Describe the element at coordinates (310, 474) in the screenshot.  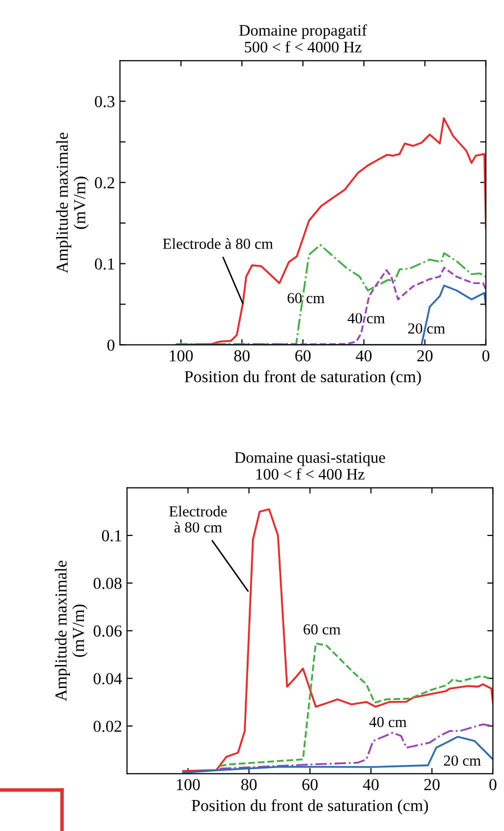
I see `chart-subtitle: 100 < f < 400 Hz` at that location.